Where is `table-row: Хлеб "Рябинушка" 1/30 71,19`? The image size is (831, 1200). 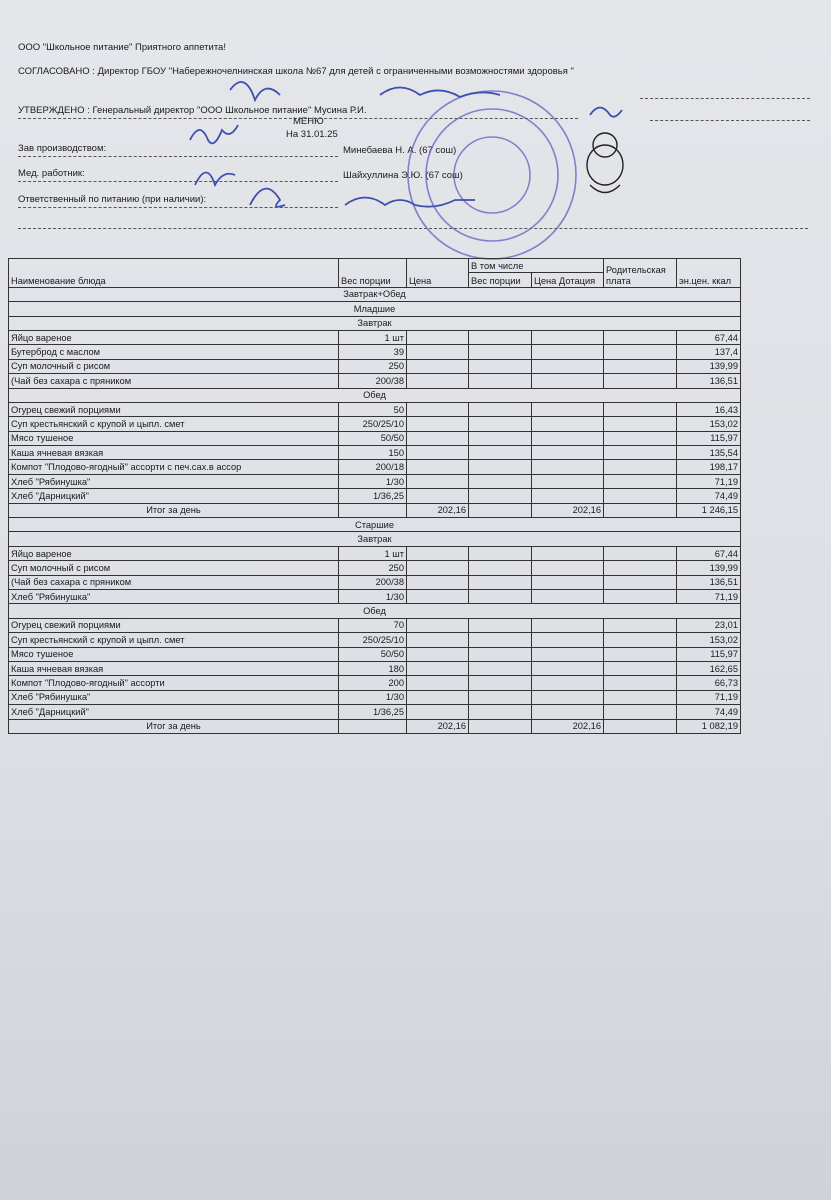 table-row: Хлеб "Рябинушка" 1/30 71,19 is located at coordinates (374, 596).